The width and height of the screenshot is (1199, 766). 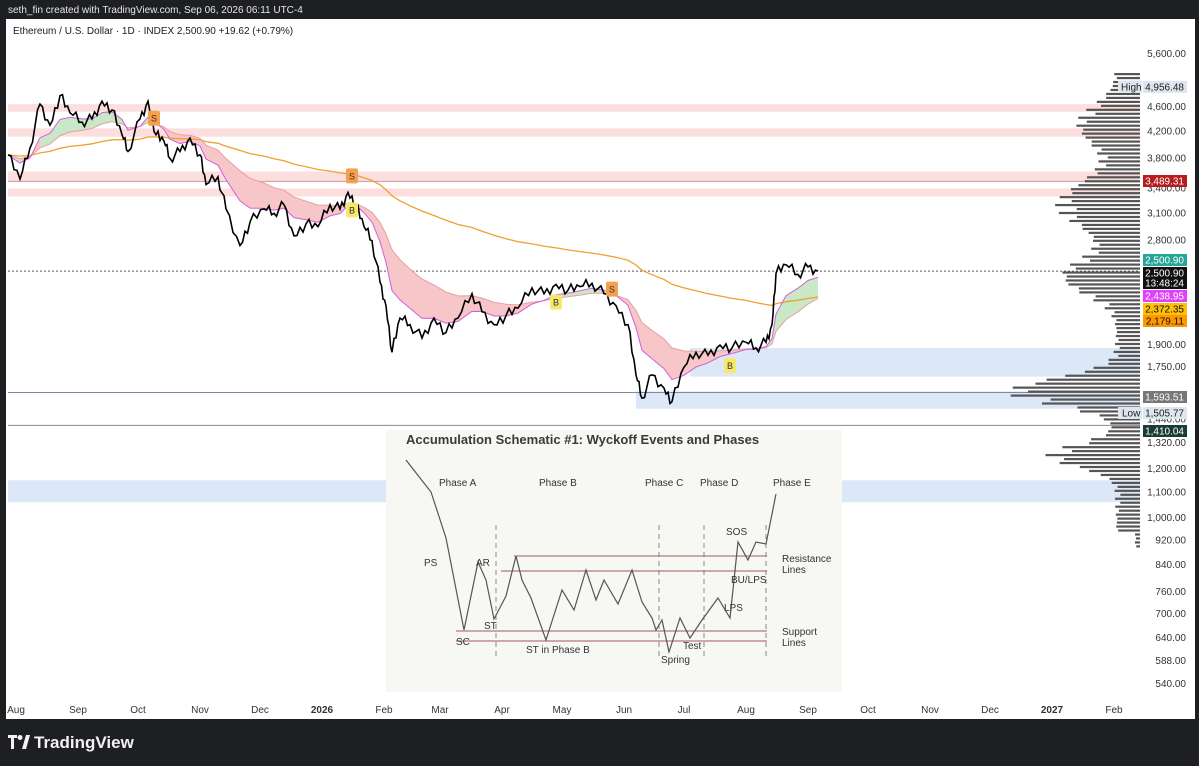 I want to click on bull-band, so click(x=803, y=296).